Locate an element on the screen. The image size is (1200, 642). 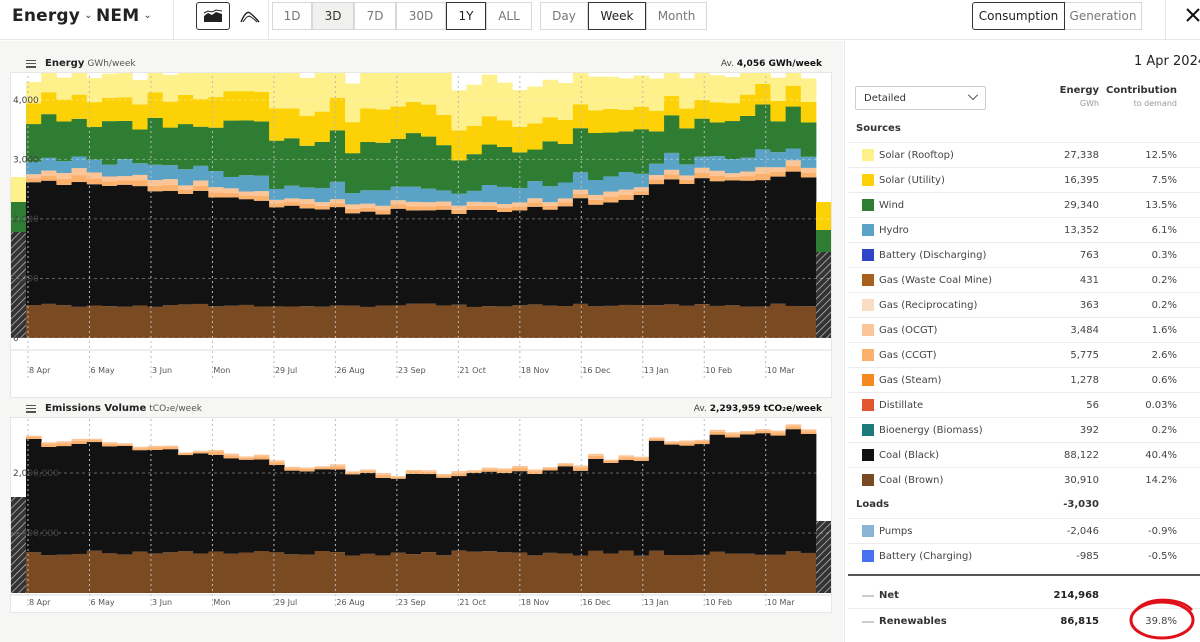
dashboard-selector: Energy ⌄ is located at coordinates (52, 16).